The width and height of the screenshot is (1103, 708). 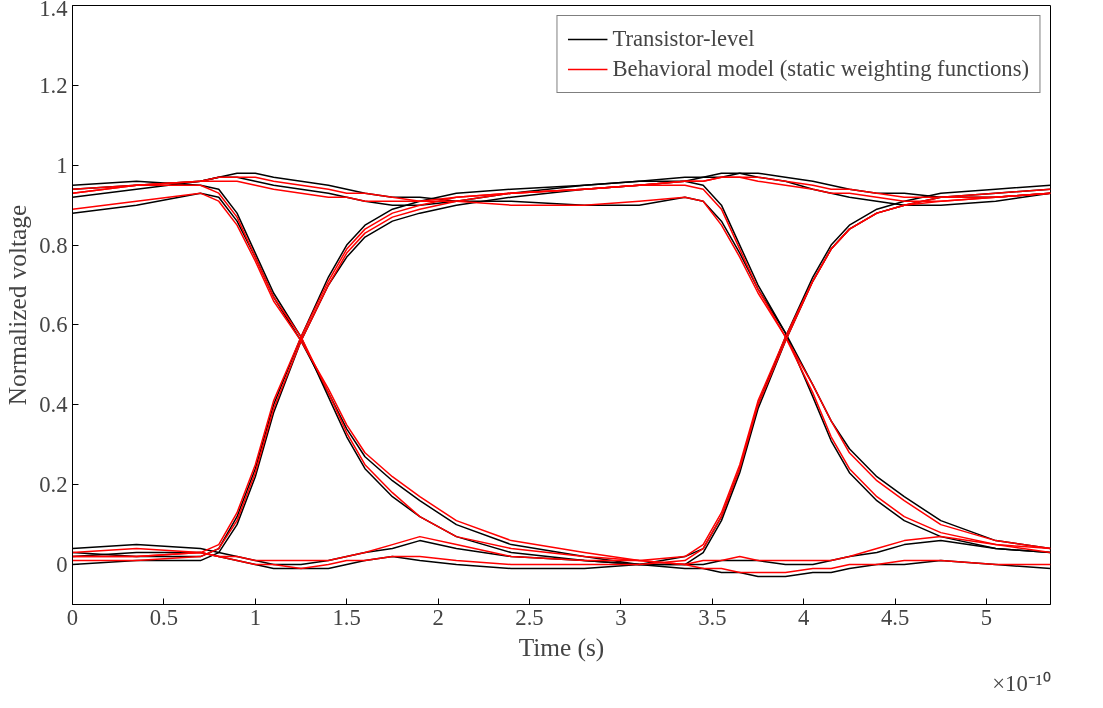 I want to click on y-tick-label: 0.8, so click(x=53, y=245).